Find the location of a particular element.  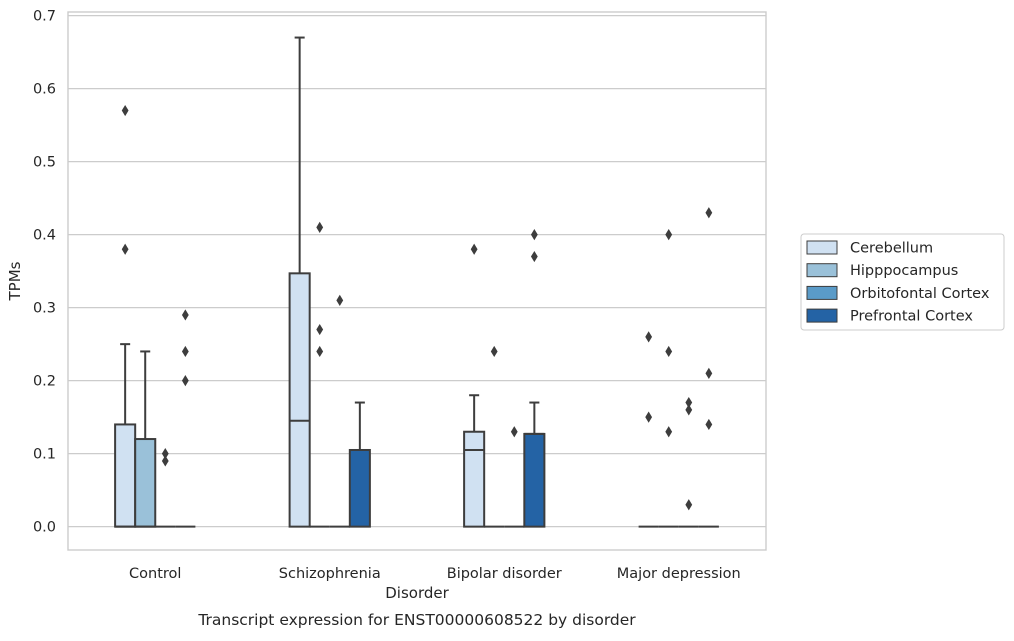

y-tick-label: 0.0 is located at coordinates (44, 528).